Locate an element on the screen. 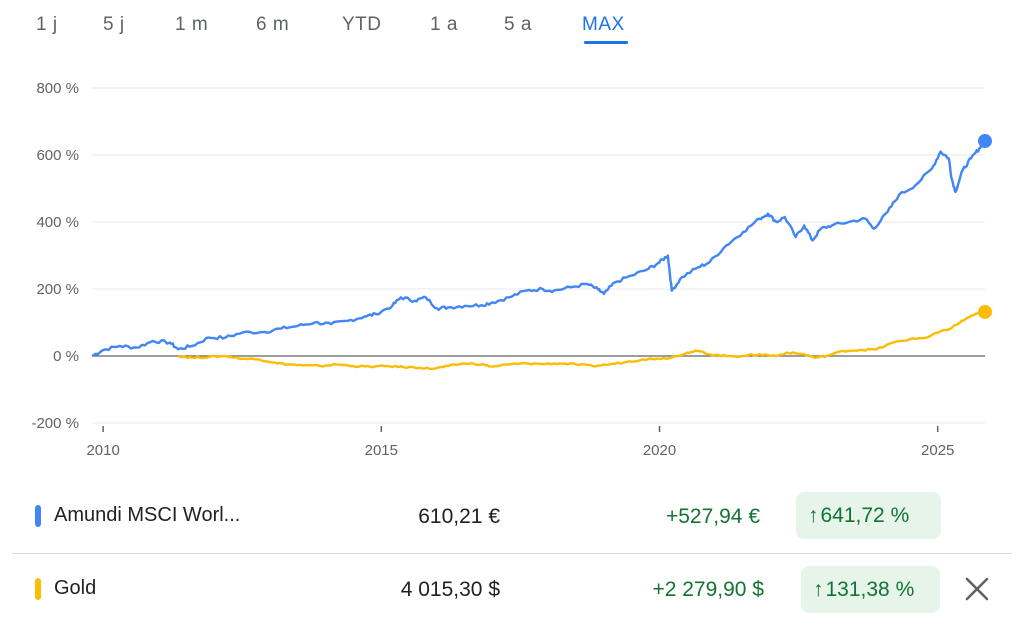  row-percent-badge: ↑131,38 % is located at coordinates (870, 589).